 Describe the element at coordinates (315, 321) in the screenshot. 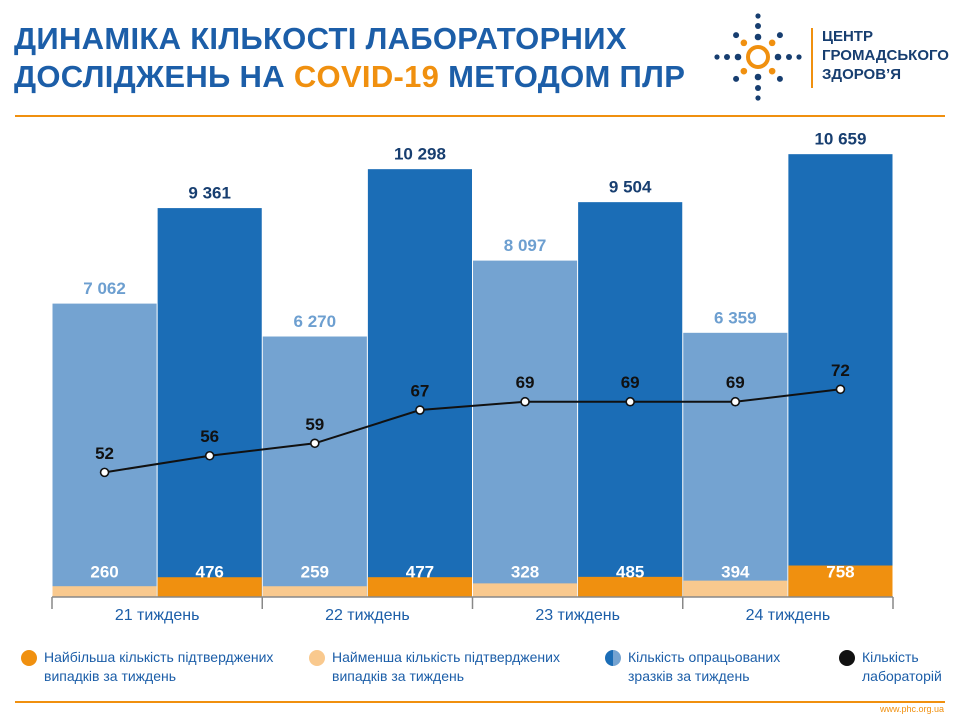

I see `value-label: 6 270` at that location.